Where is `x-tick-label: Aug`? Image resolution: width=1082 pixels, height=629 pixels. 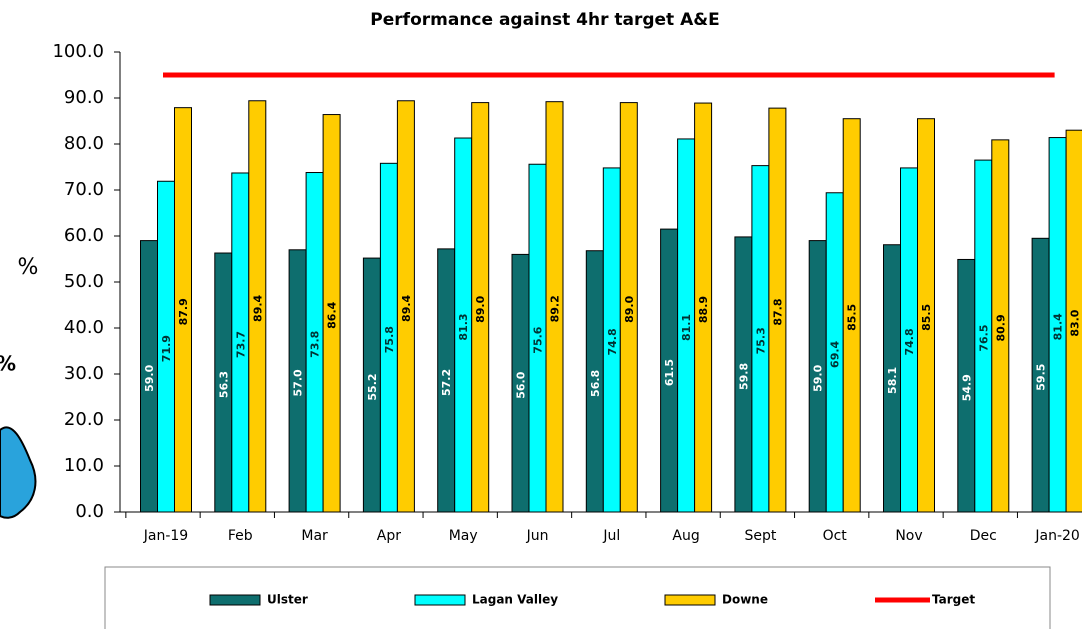 x-tick-label: Aug is located at coordinates (685, 536).